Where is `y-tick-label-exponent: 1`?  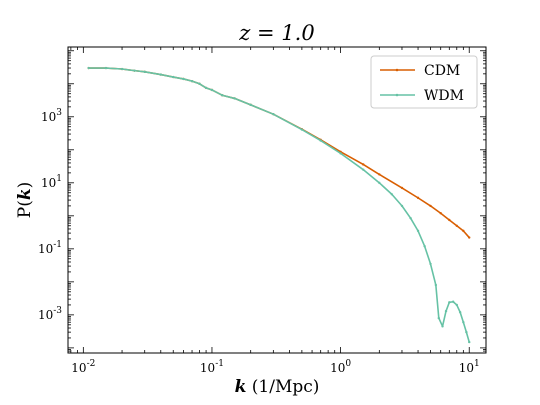 y-tick-label-exponent: 1 is located at coordinates (59, 179).